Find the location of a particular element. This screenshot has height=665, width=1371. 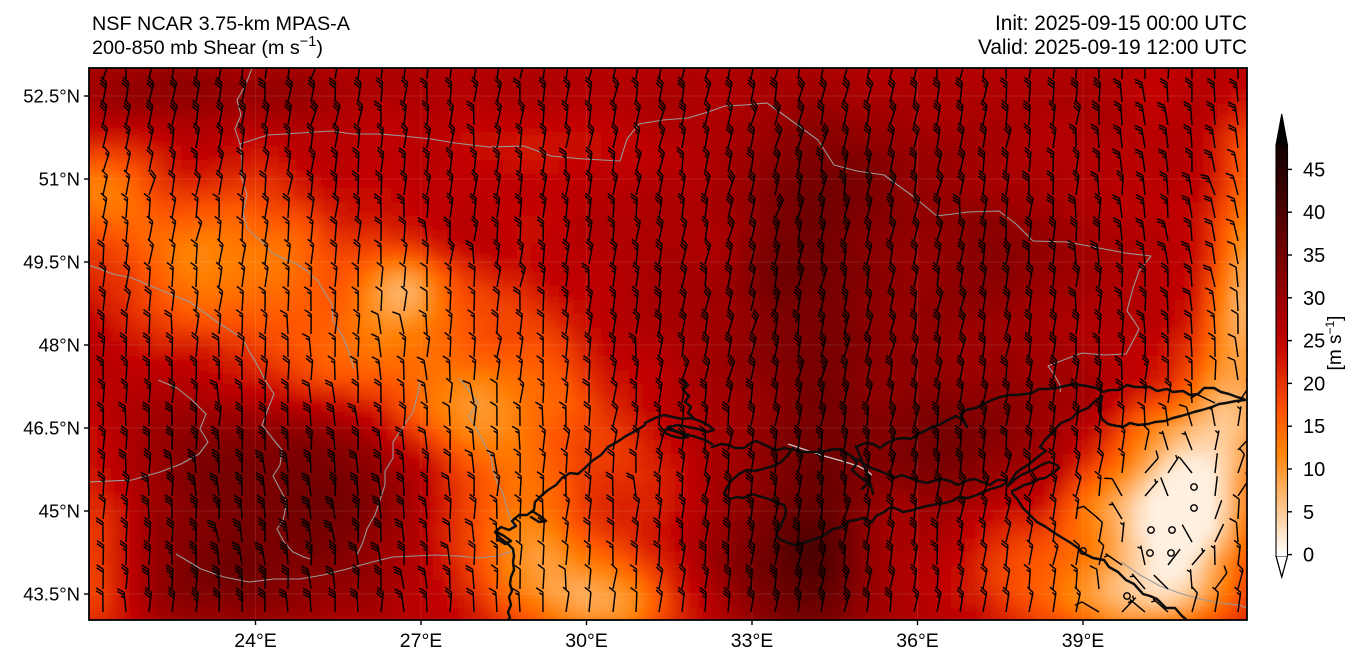

svg-text: 51°N is located at coordinates (59, 179).